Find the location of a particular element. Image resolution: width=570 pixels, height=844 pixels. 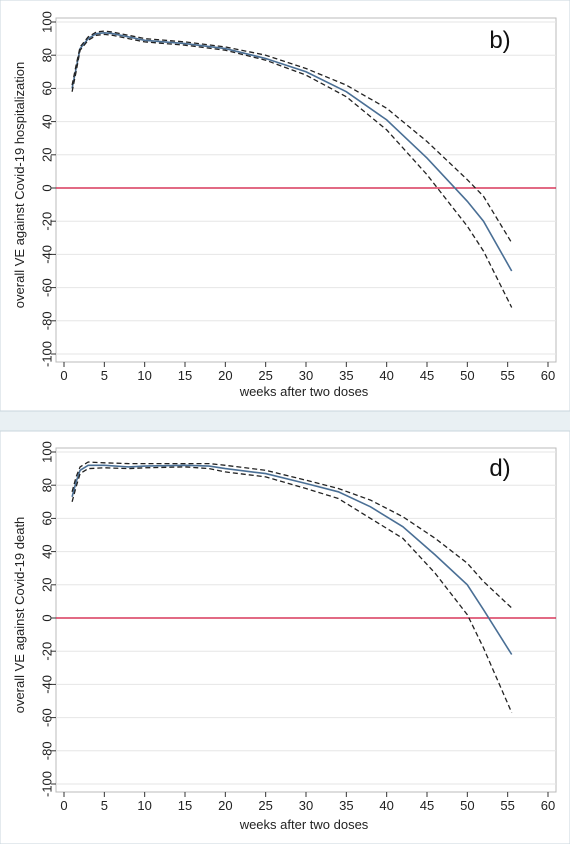

panel-d-y-axis-title: overall VE against Covid-19 death is located at coordinates (19, 615).